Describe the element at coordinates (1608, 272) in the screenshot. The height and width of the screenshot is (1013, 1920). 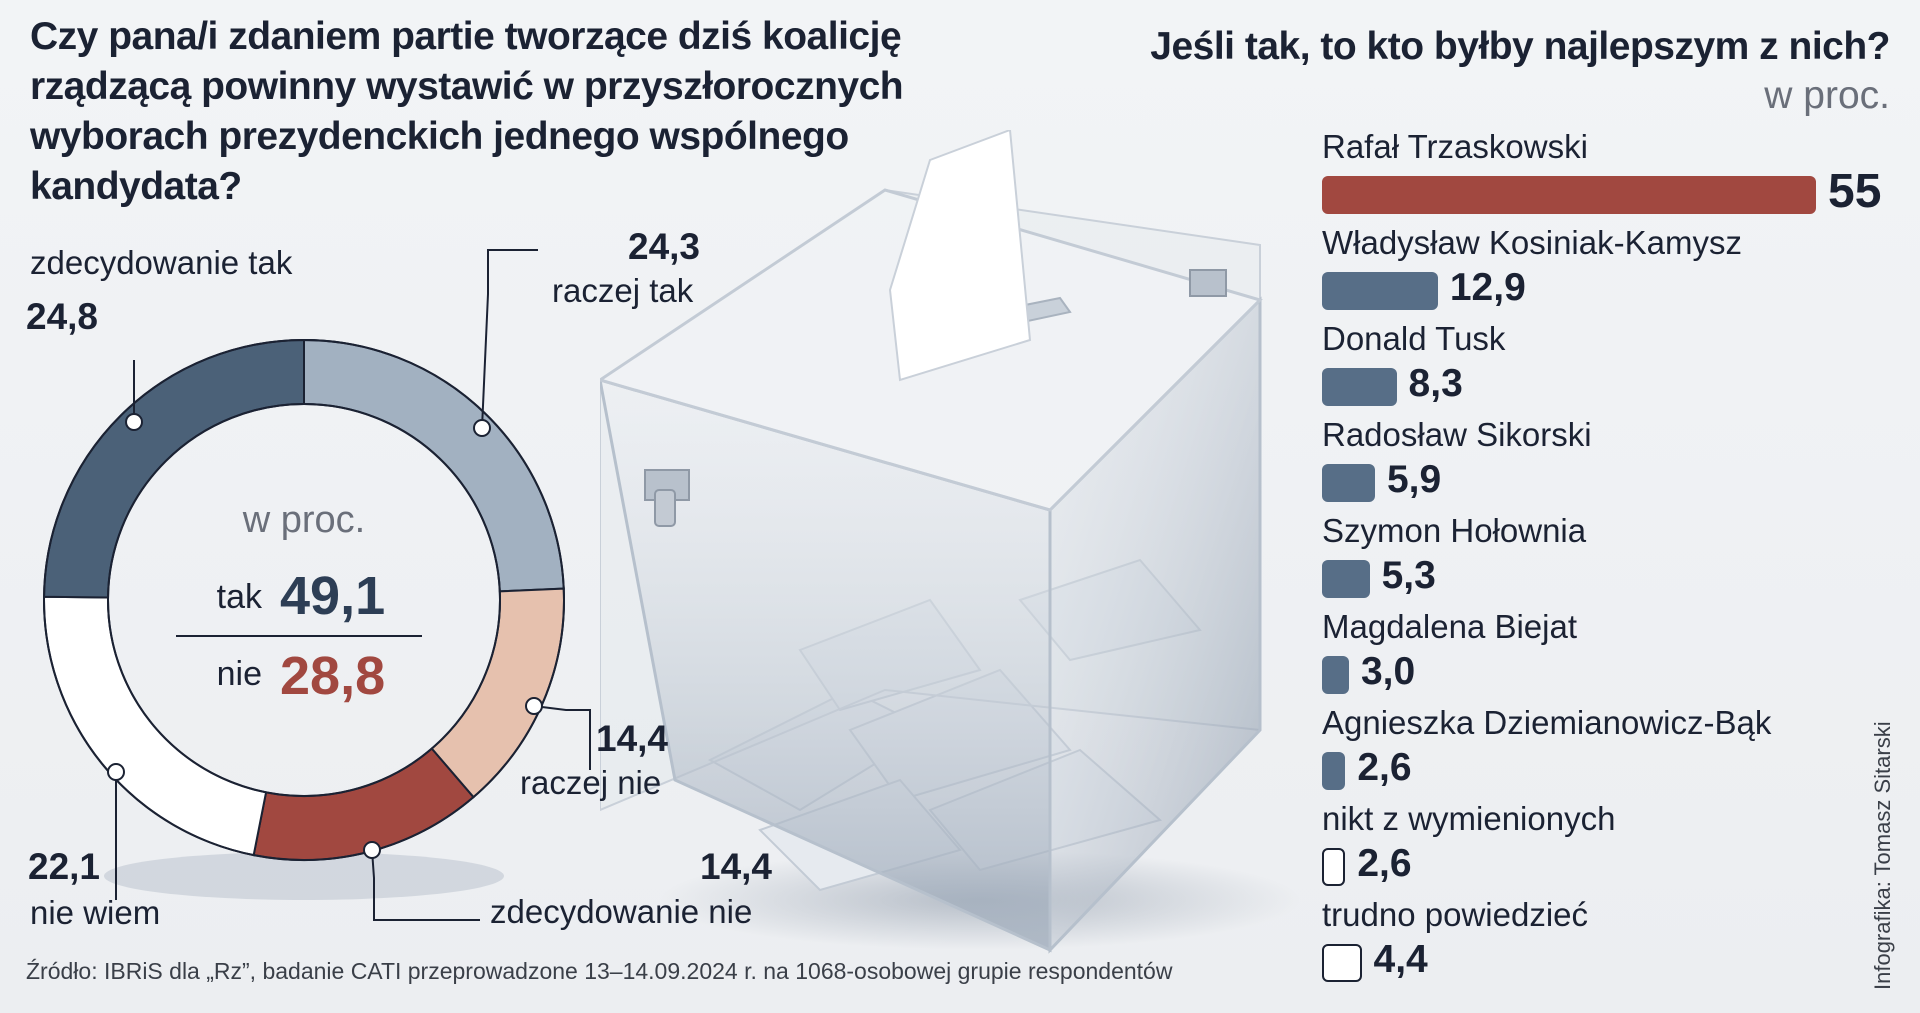
I see `bar-row: Władysław Kosiniak-Kamysz 12,9` at that location.